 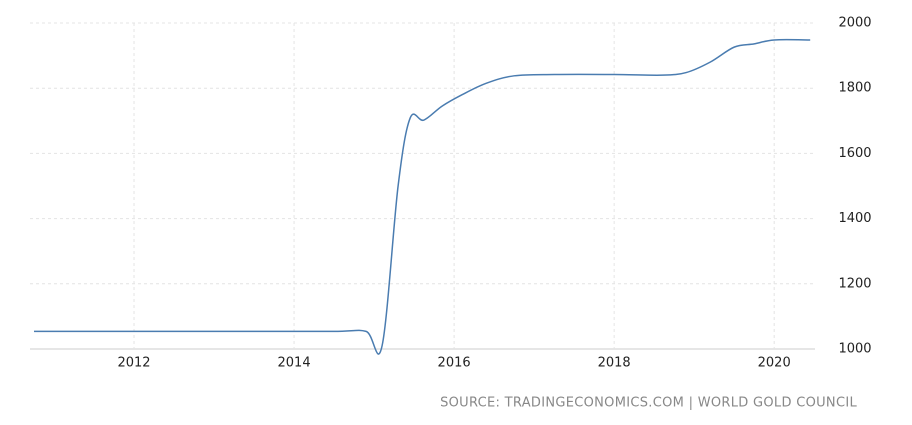 I want to click on y-tick-label: 1400, so click(x=854, y=218).